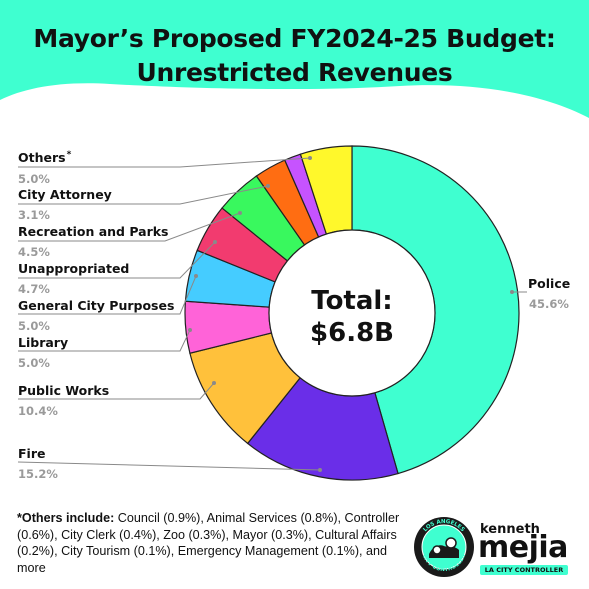 The width and height of the screenshot is (589, 589). I want to click on controller-seal-logo: LOS ANGELES CITY CONTROLLER, so click(444, 547).